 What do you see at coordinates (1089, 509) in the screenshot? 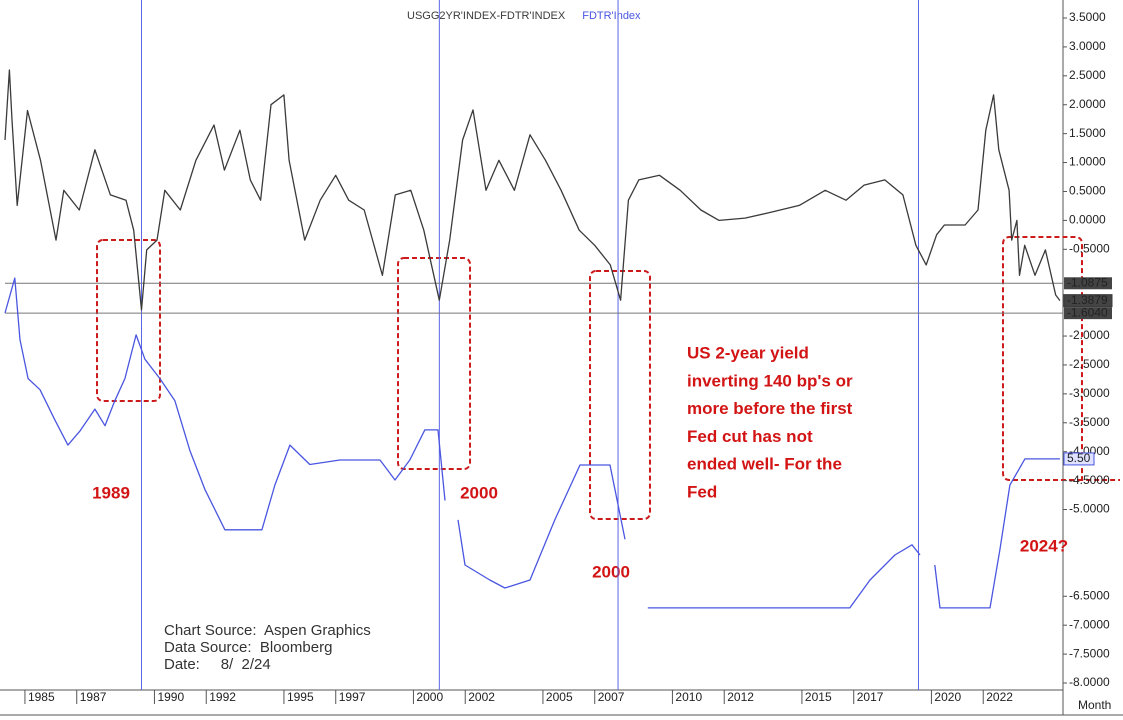
I see `y-tick-label: -5.0000` at bounding box center [1089, 509].